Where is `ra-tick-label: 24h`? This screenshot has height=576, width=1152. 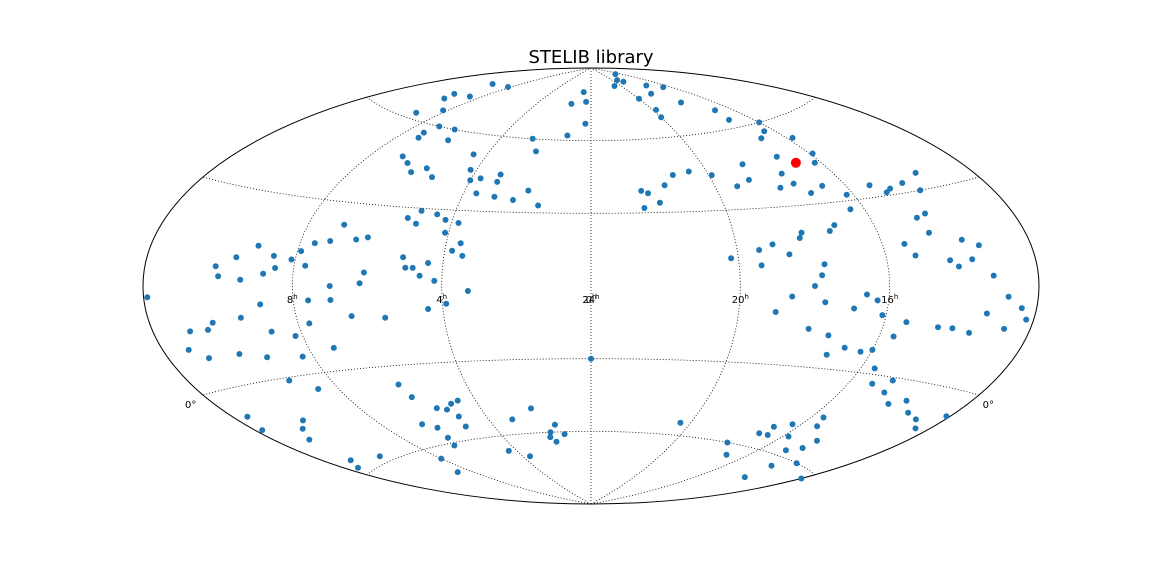
ra-tick-label: 24h is located at coordinates (590, 299).